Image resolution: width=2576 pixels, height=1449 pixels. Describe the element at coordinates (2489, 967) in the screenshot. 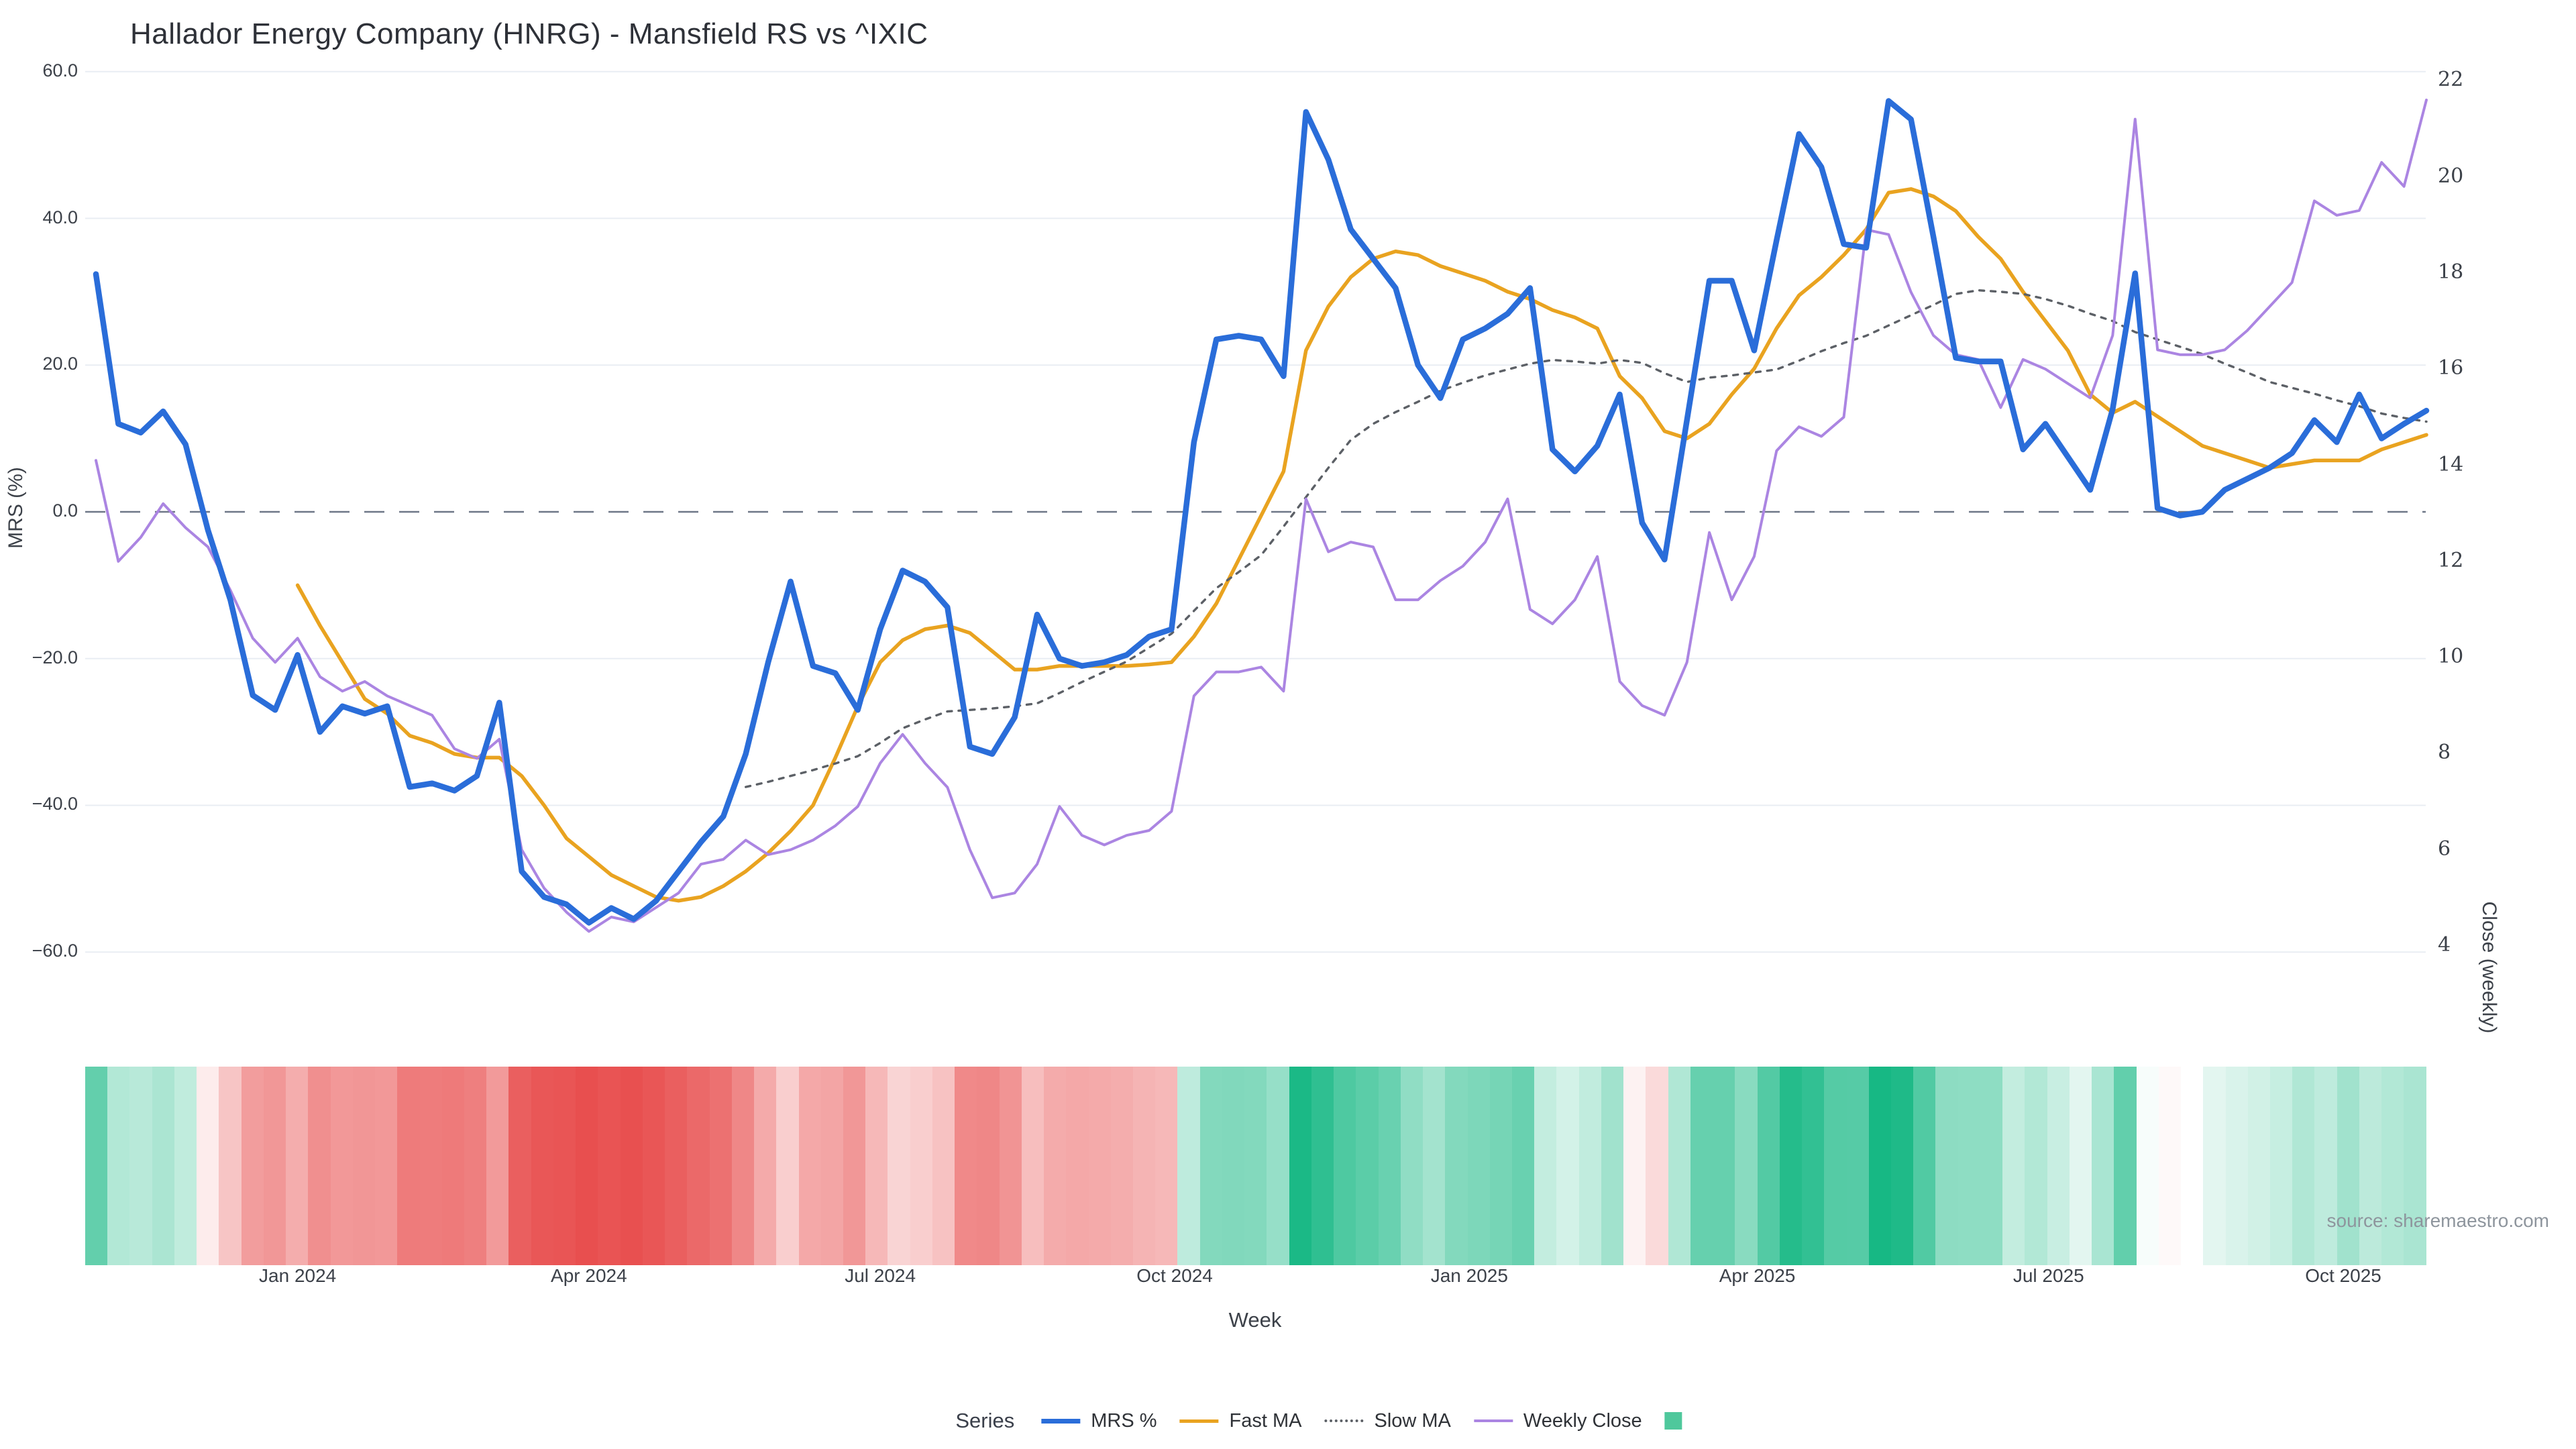

I see `right-axis-title: Close (weekly)` at that location.